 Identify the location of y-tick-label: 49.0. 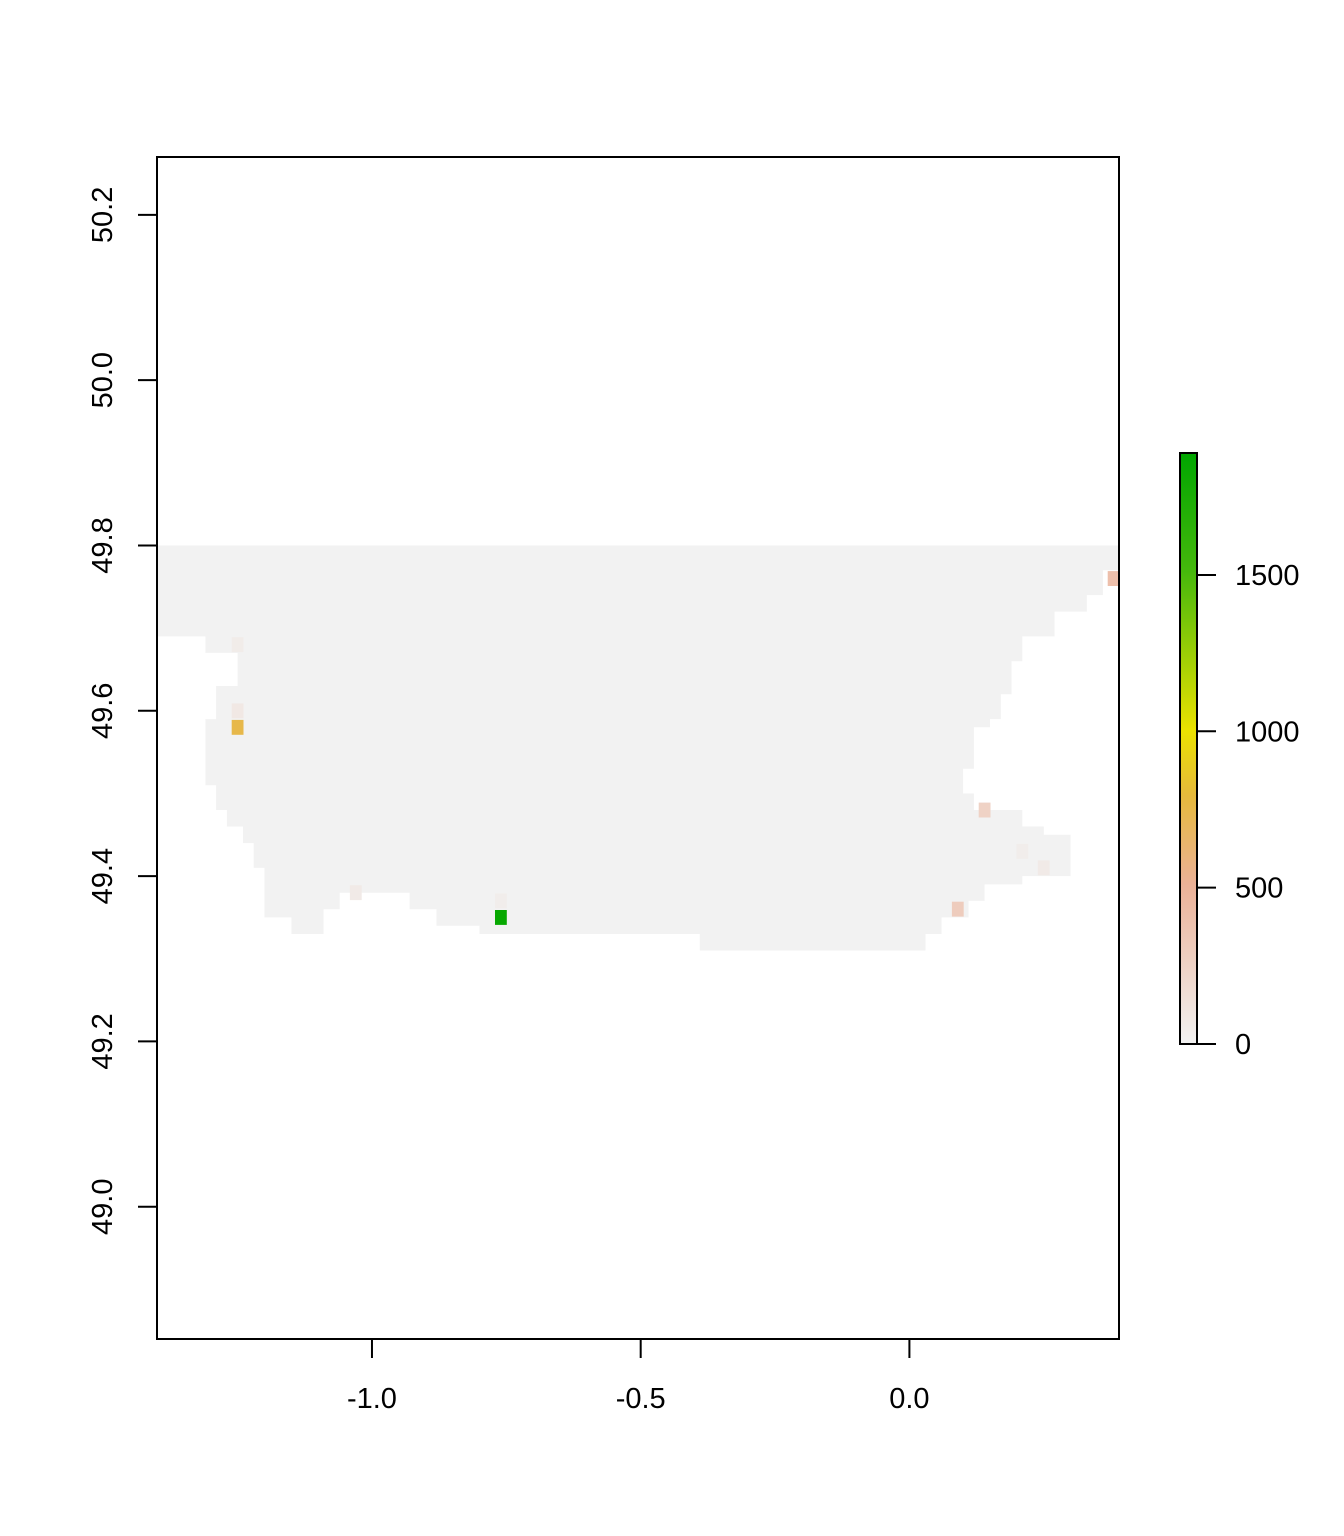
(103, 1207).